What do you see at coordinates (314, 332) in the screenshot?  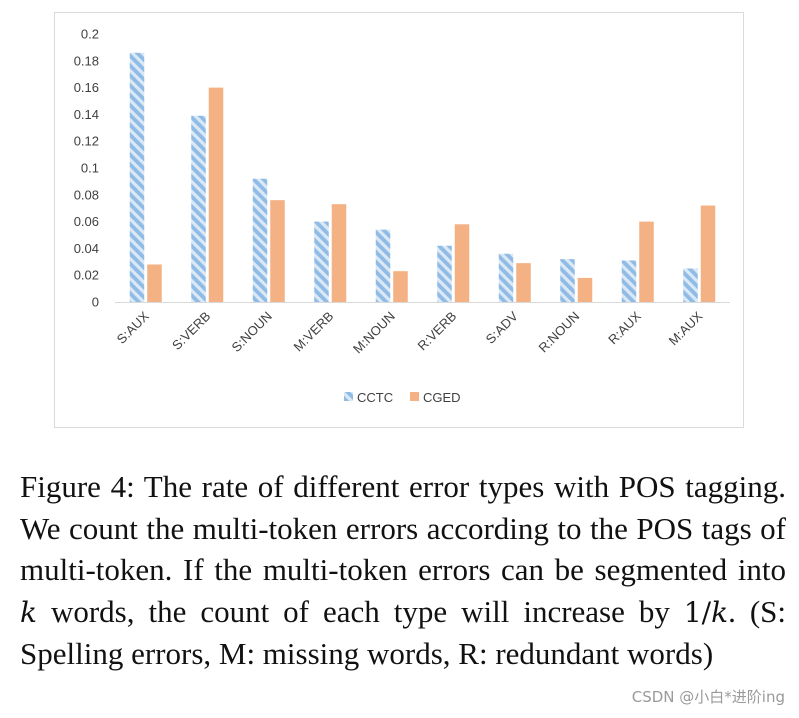 I see `x-tick-label: M:VERB` at bounding box center [314, 332].